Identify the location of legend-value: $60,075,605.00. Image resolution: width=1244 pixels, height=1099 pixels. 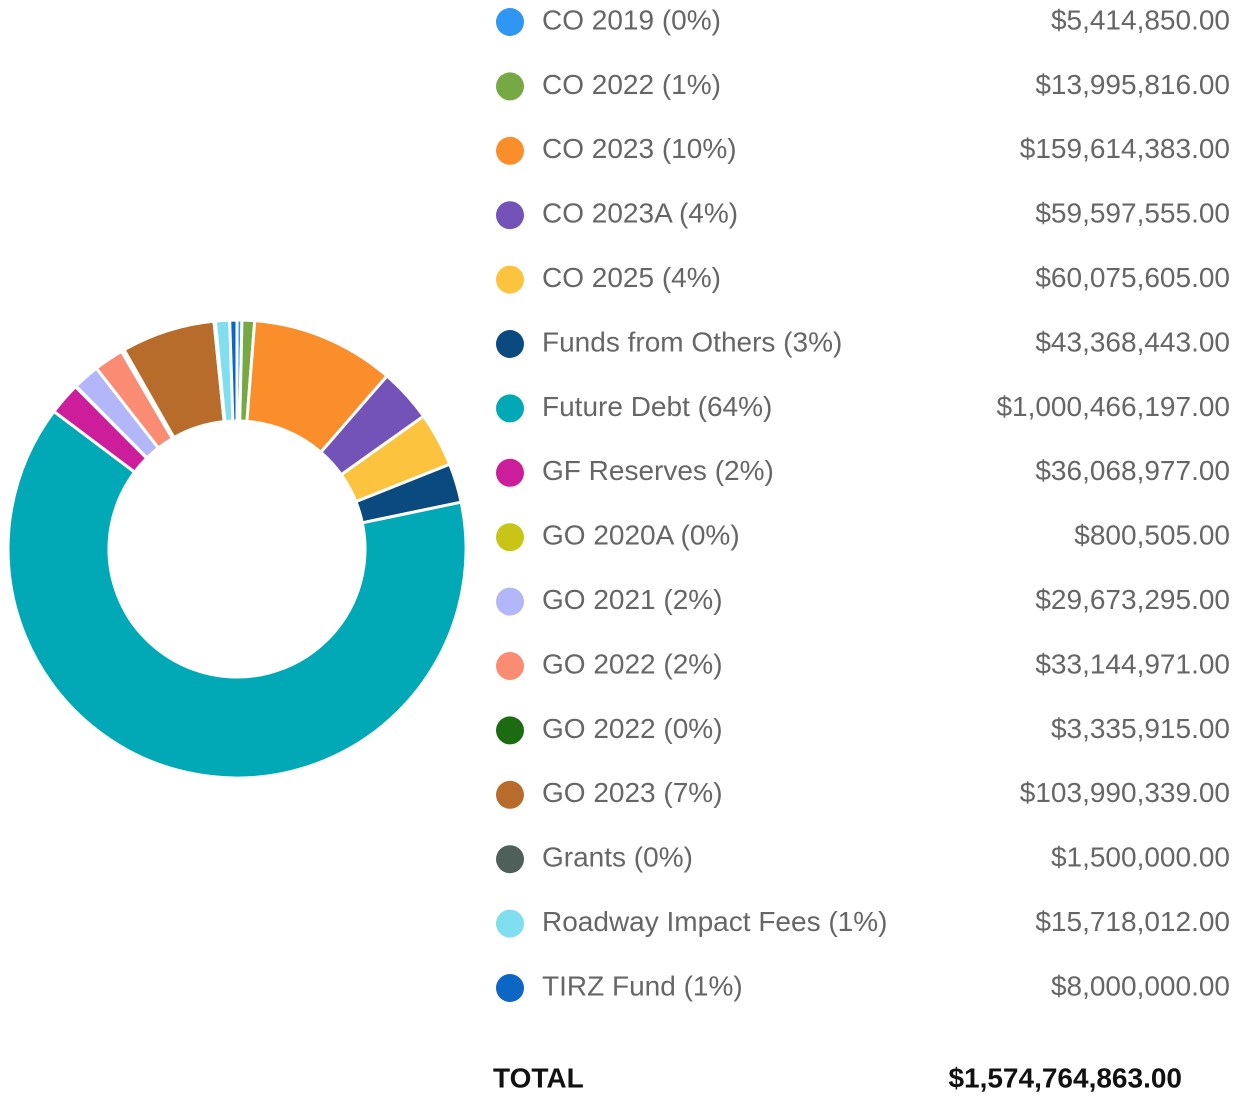
(1132, 277).